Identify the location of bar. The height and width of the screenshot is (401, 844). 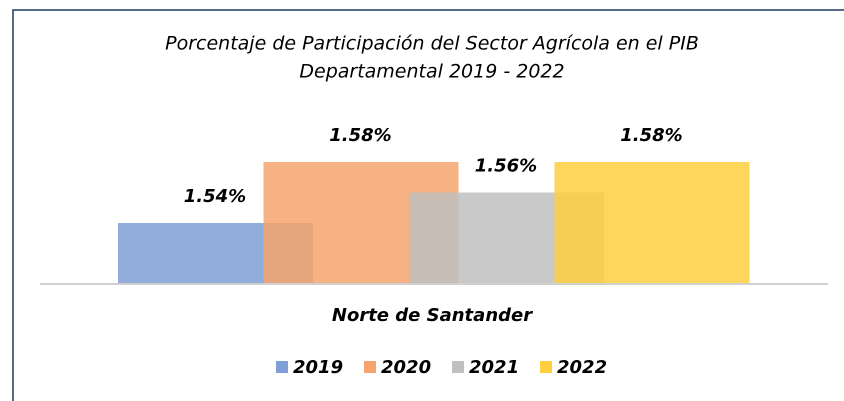
(652, 223).